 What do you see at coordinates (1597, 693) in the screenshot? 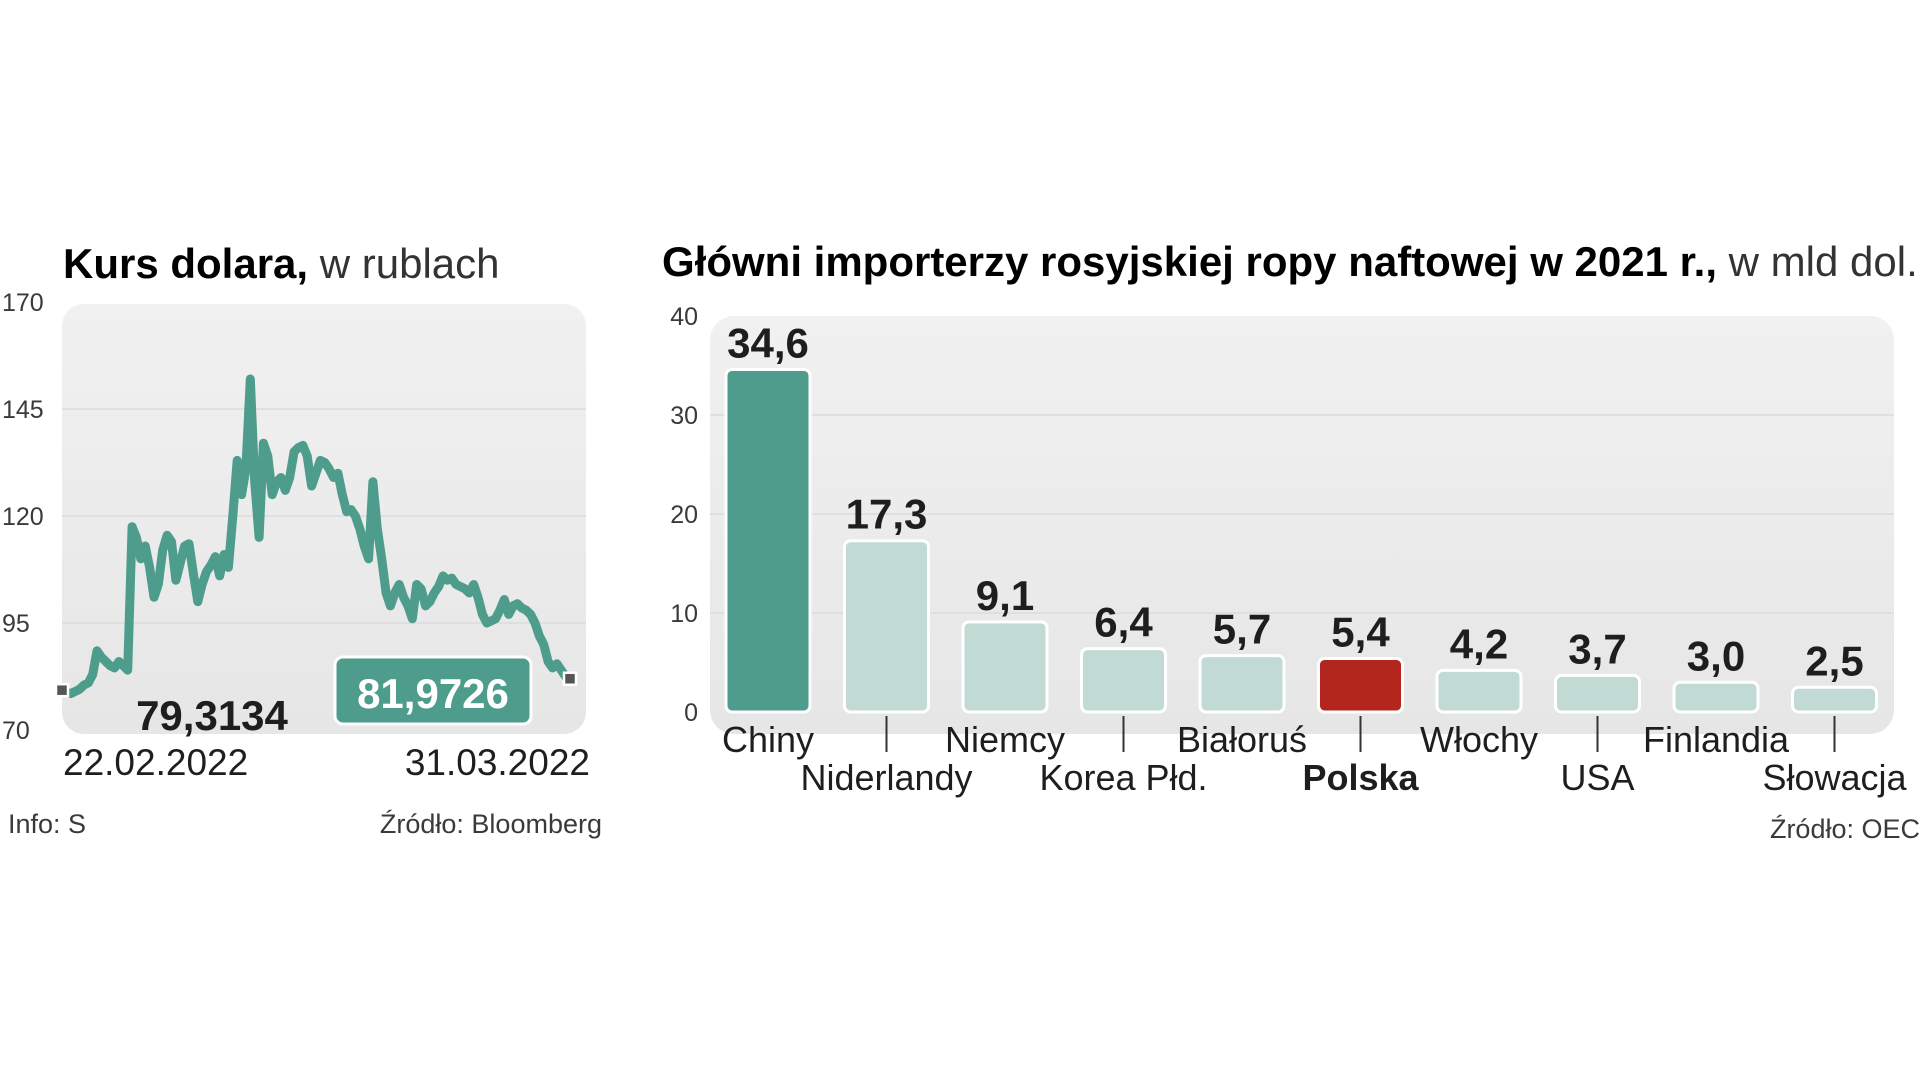
I see `bar-usa` at bounding box center [1597, 693].